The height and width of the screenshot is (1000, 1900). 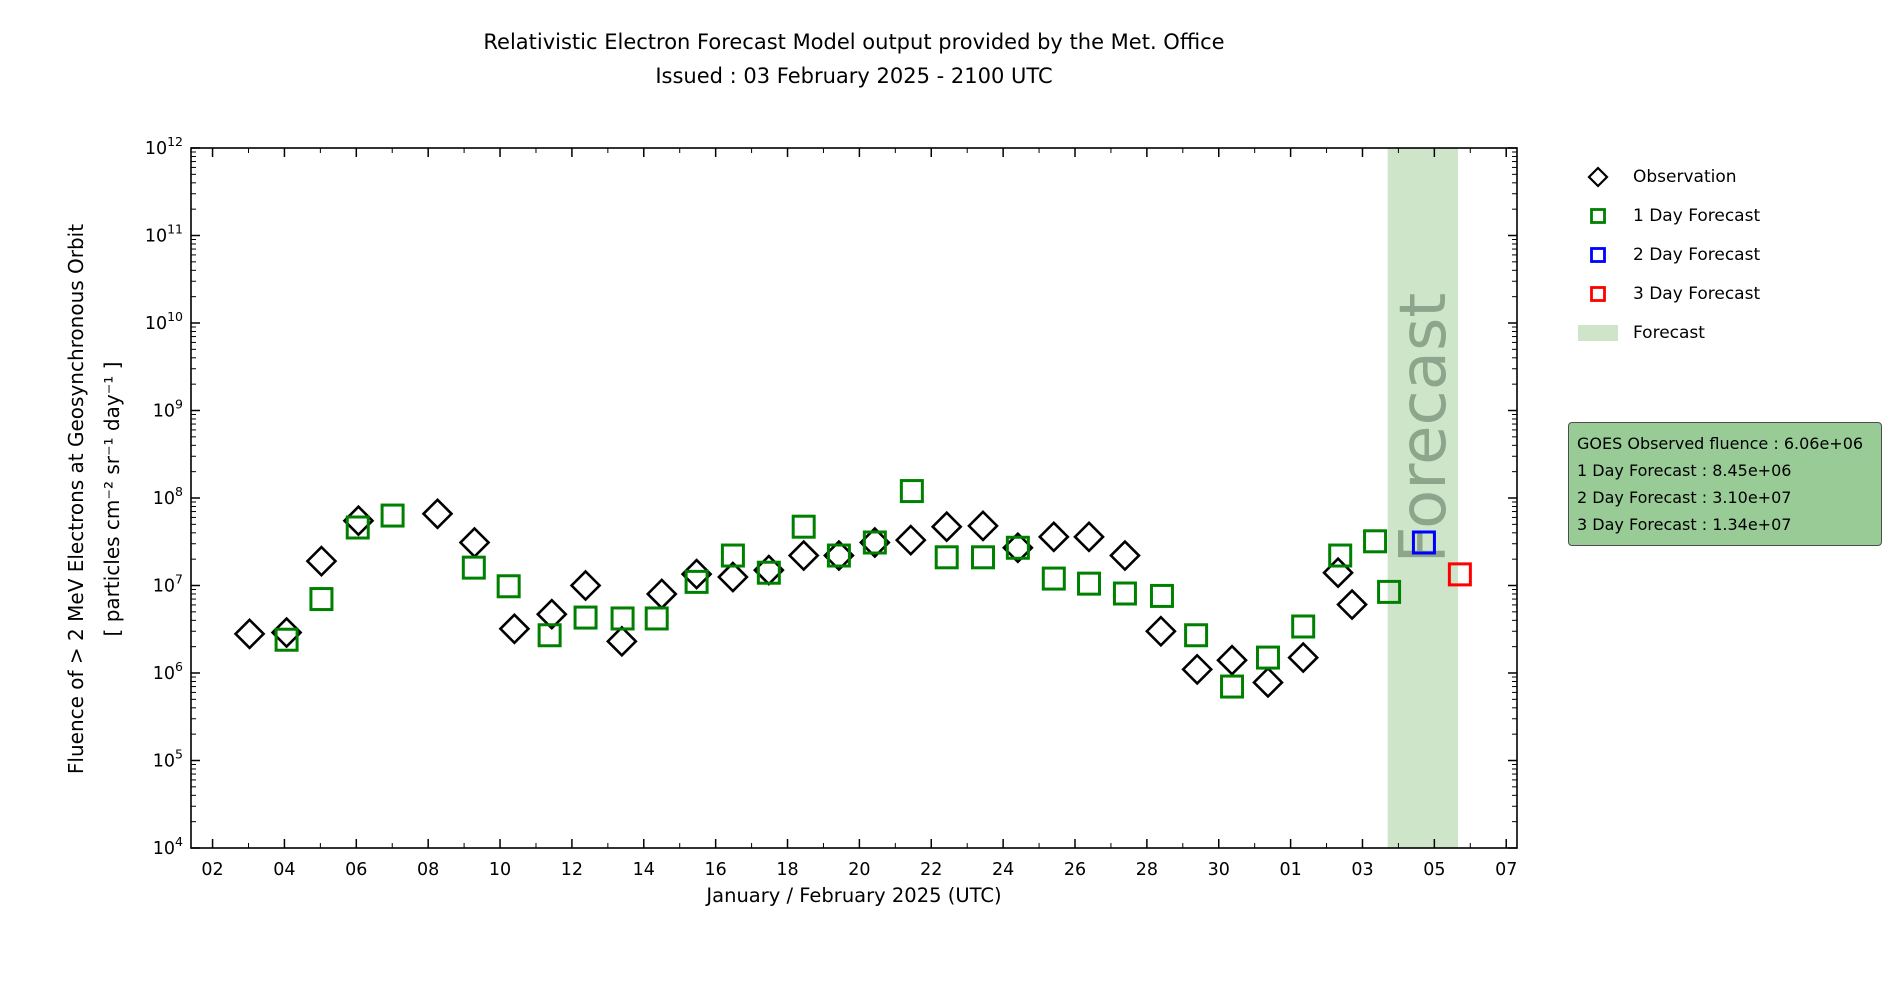 What do you see at coordinates (168, 671) in the screenshot?
I see `y-tick-label: 10⁶` at bounding box center [168, 671].